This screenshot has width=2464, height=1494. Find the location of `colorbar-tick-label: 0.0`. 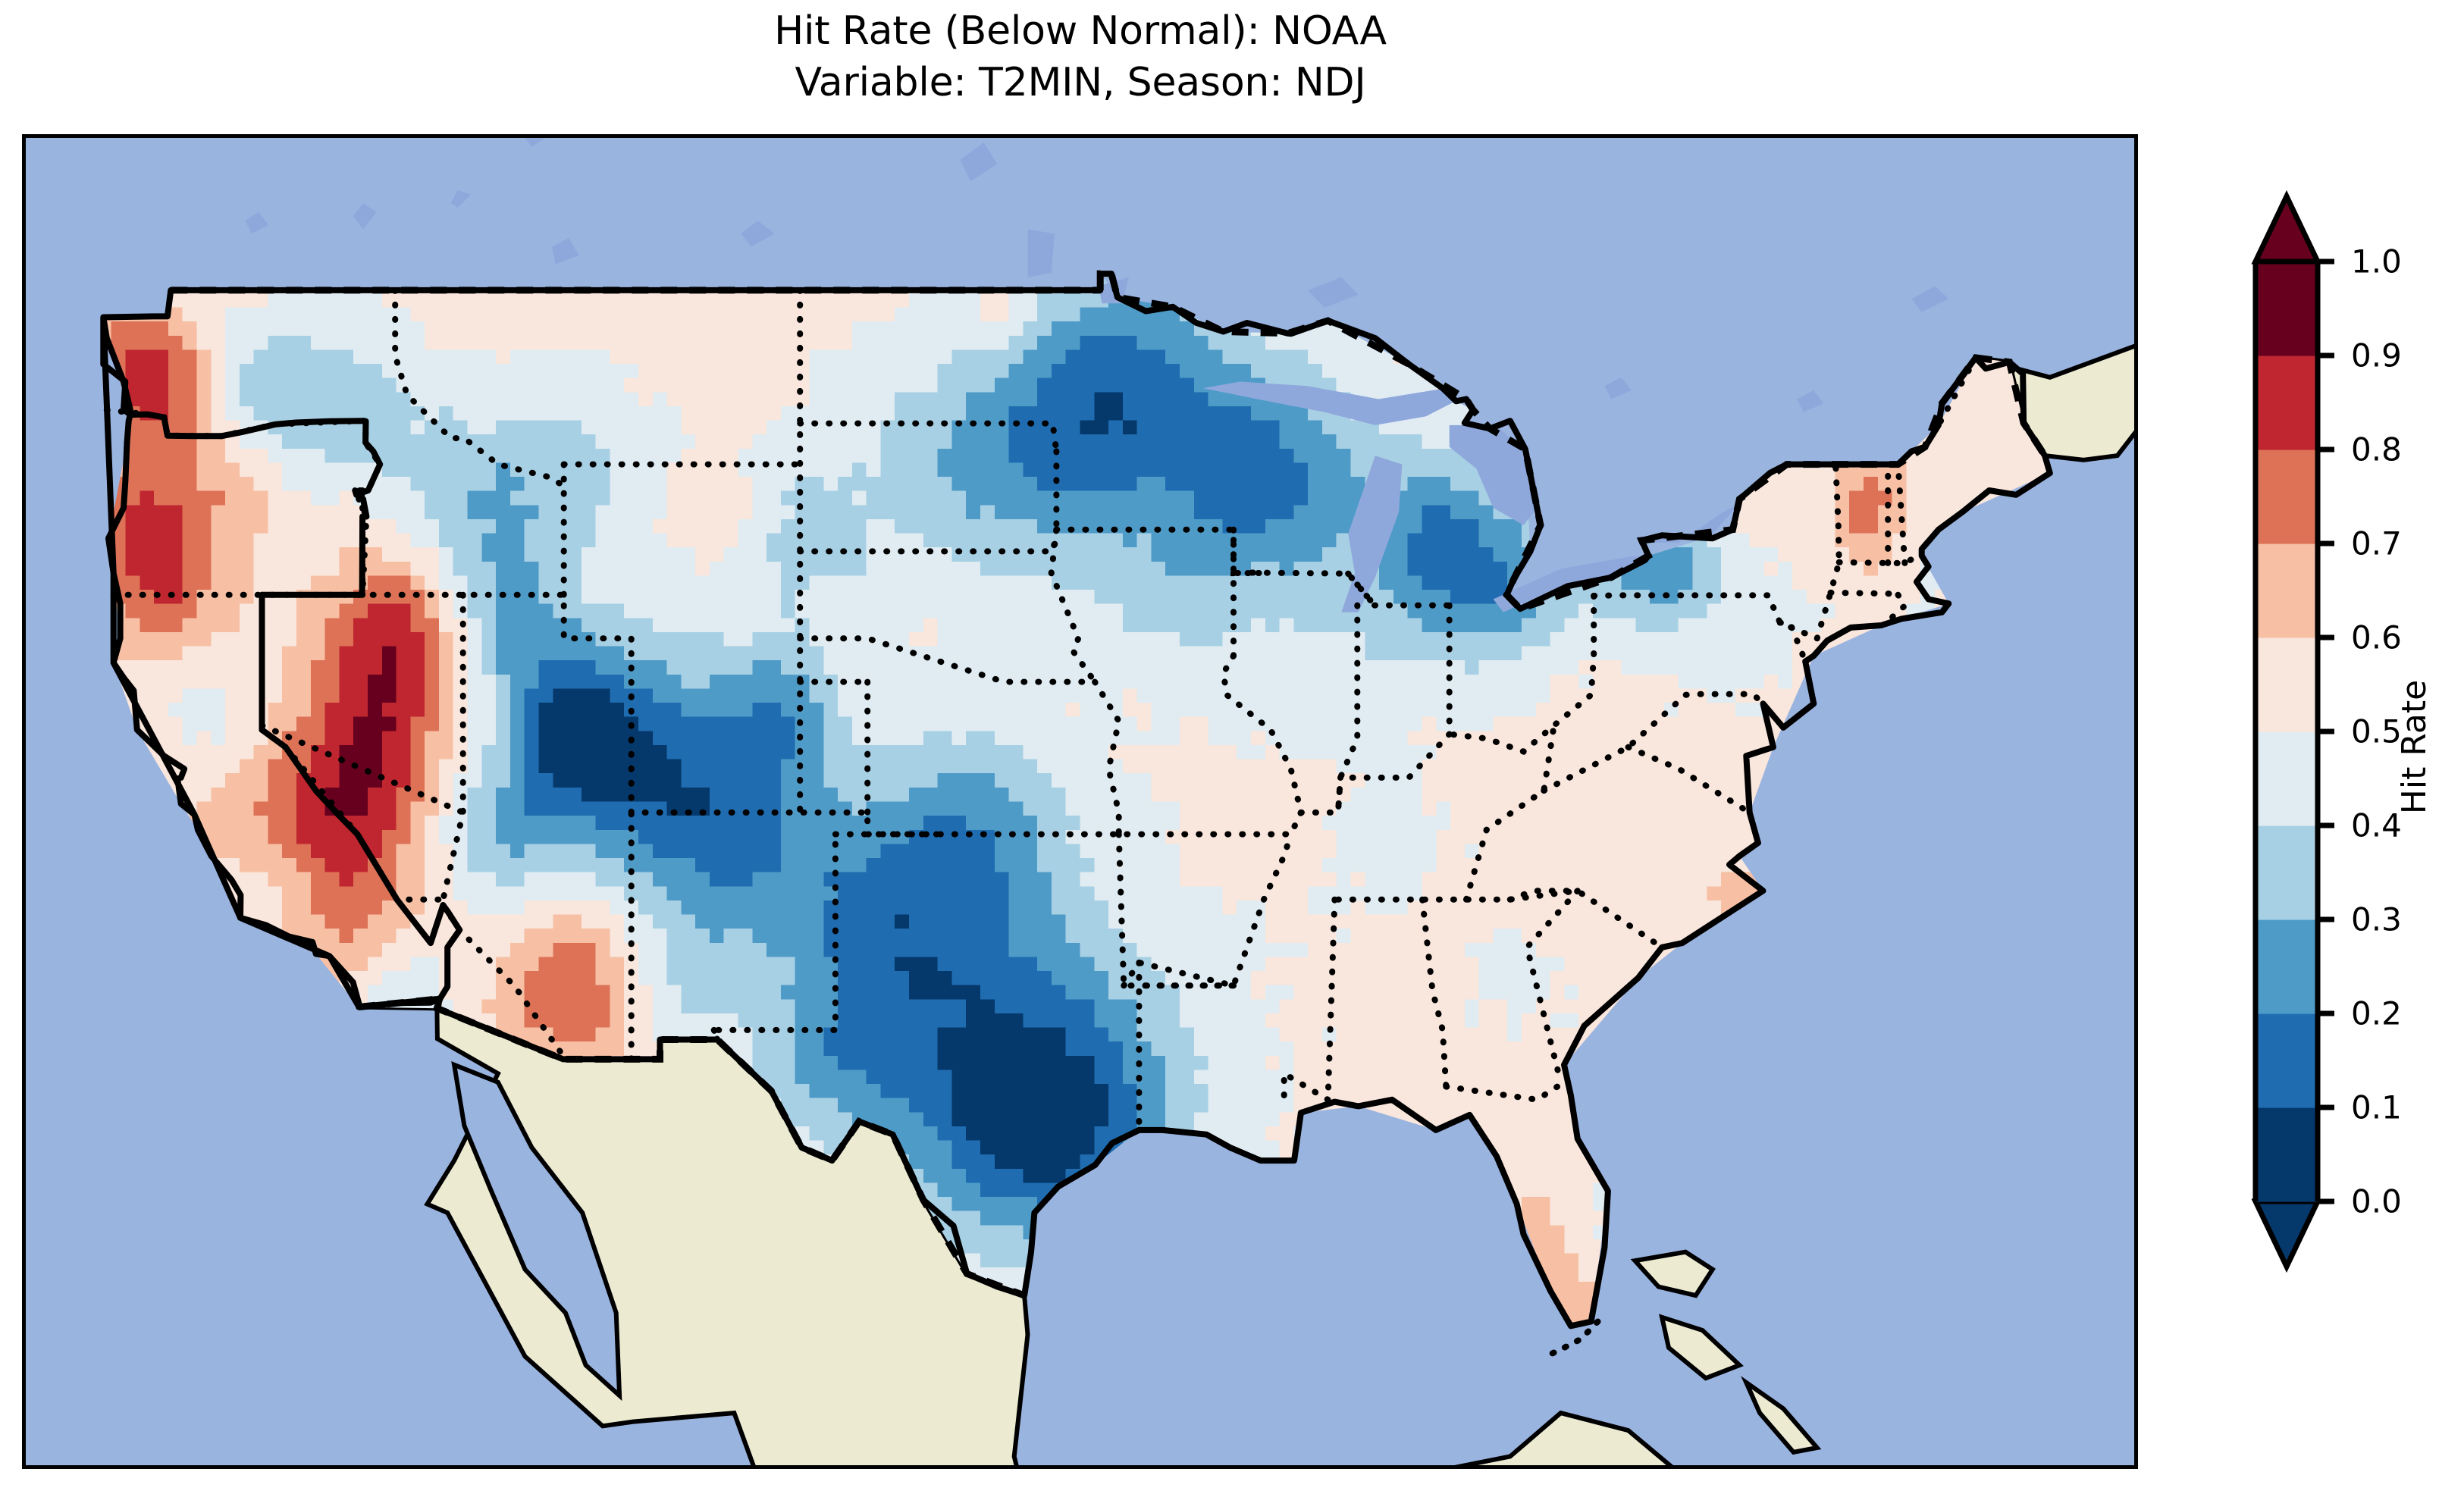

colorbar-tick-label: 0.0 is located at coordinates (2377, 1201).